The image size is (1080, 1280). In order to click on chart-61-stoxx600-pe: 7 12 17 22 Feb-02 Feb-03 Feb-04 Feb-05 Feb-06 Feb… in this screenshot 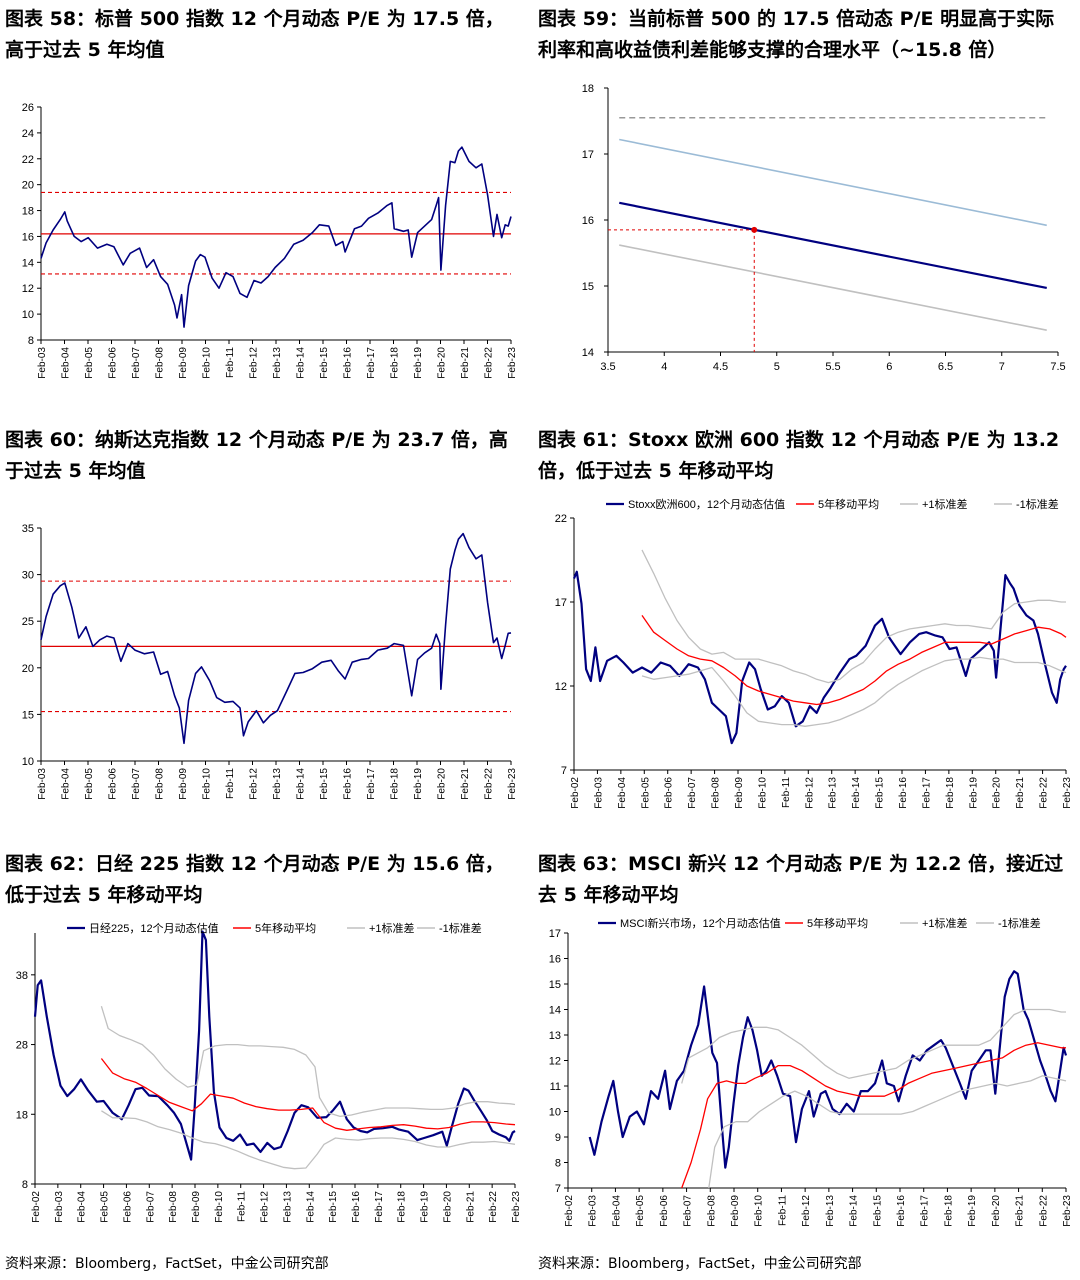, I will do `click(814, 653)`.